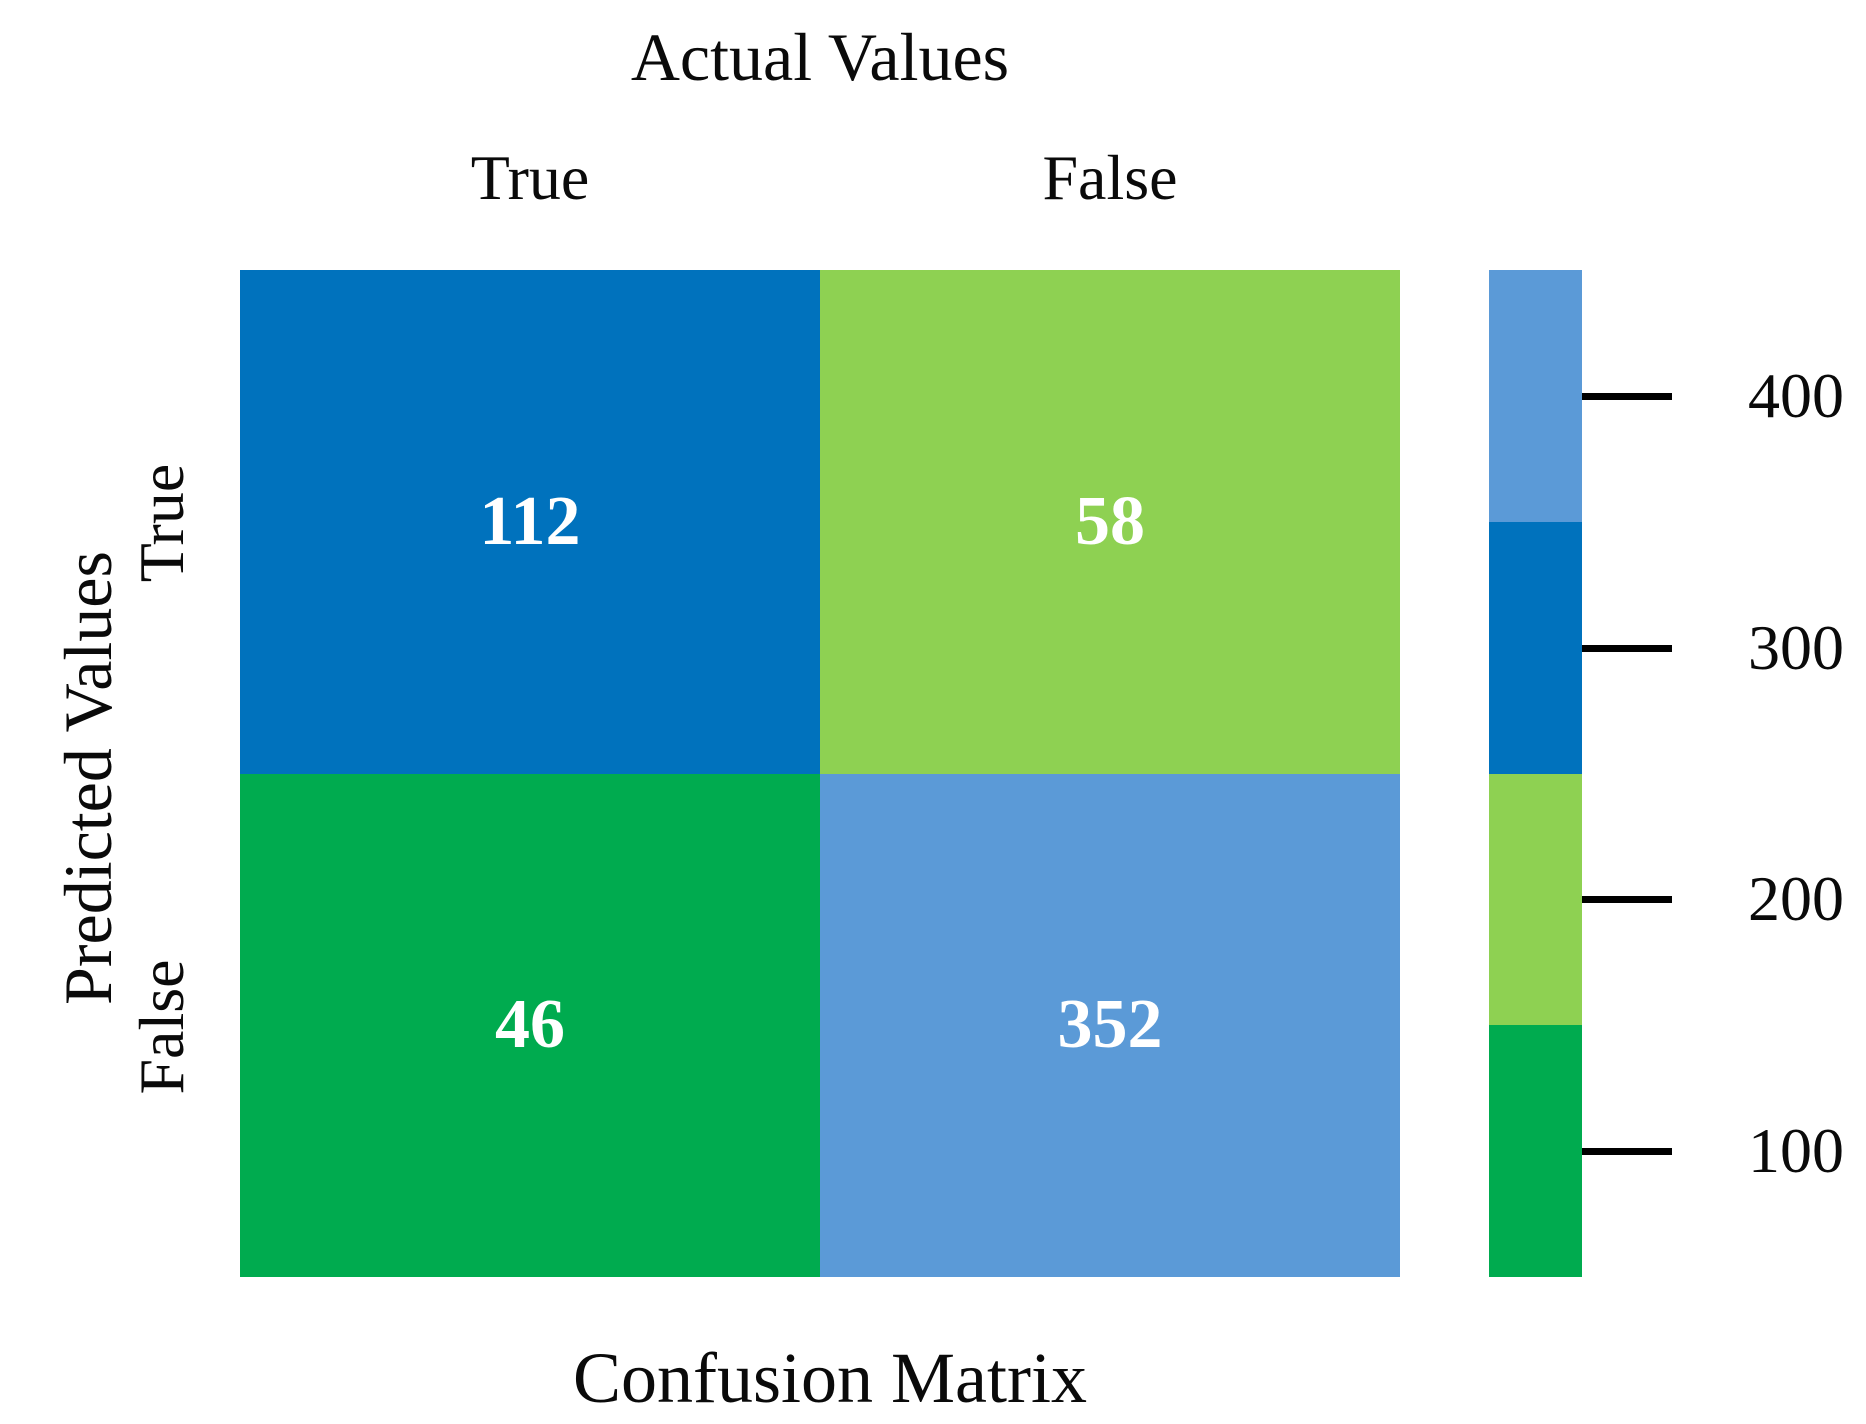 The height and width of the screenshot is (1424, 1866). Describe the element at coordinates (820, 57) in the screenshot. I see `x-axis-title: Actual Values` at that location.